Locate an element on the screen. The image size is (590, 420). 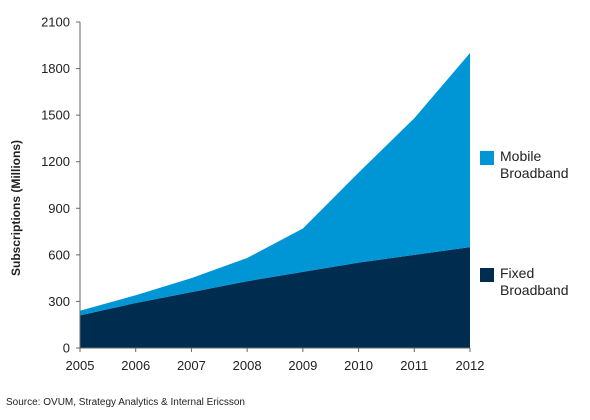
x-tick-label: 2005 is located at coordinates (80, 365).